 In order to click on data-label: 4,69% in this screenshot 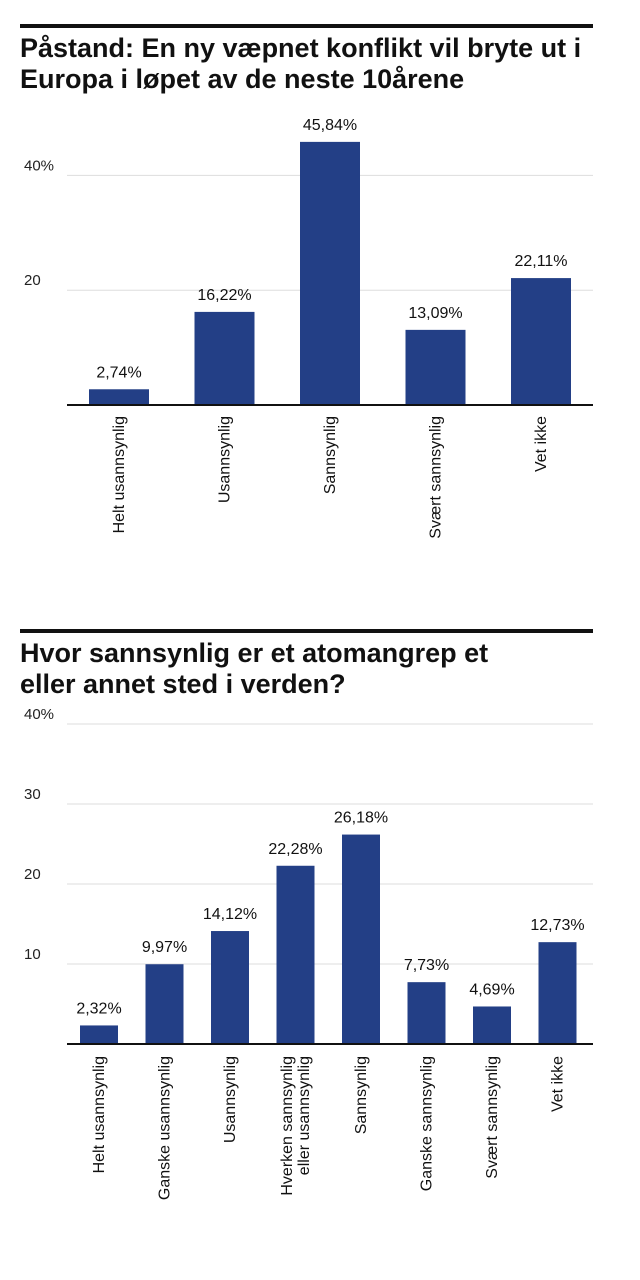, I will do `click(491, 989)`.